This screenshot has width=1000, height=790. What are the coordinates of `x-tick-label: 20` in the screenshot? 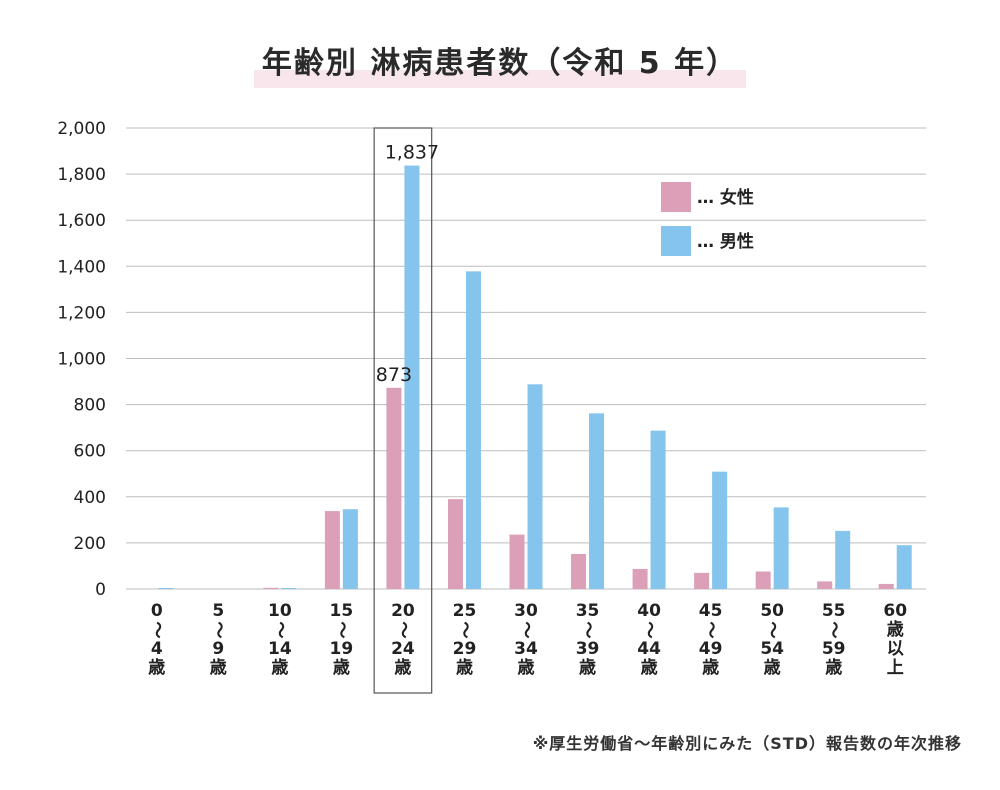 It's located at (403, 611).